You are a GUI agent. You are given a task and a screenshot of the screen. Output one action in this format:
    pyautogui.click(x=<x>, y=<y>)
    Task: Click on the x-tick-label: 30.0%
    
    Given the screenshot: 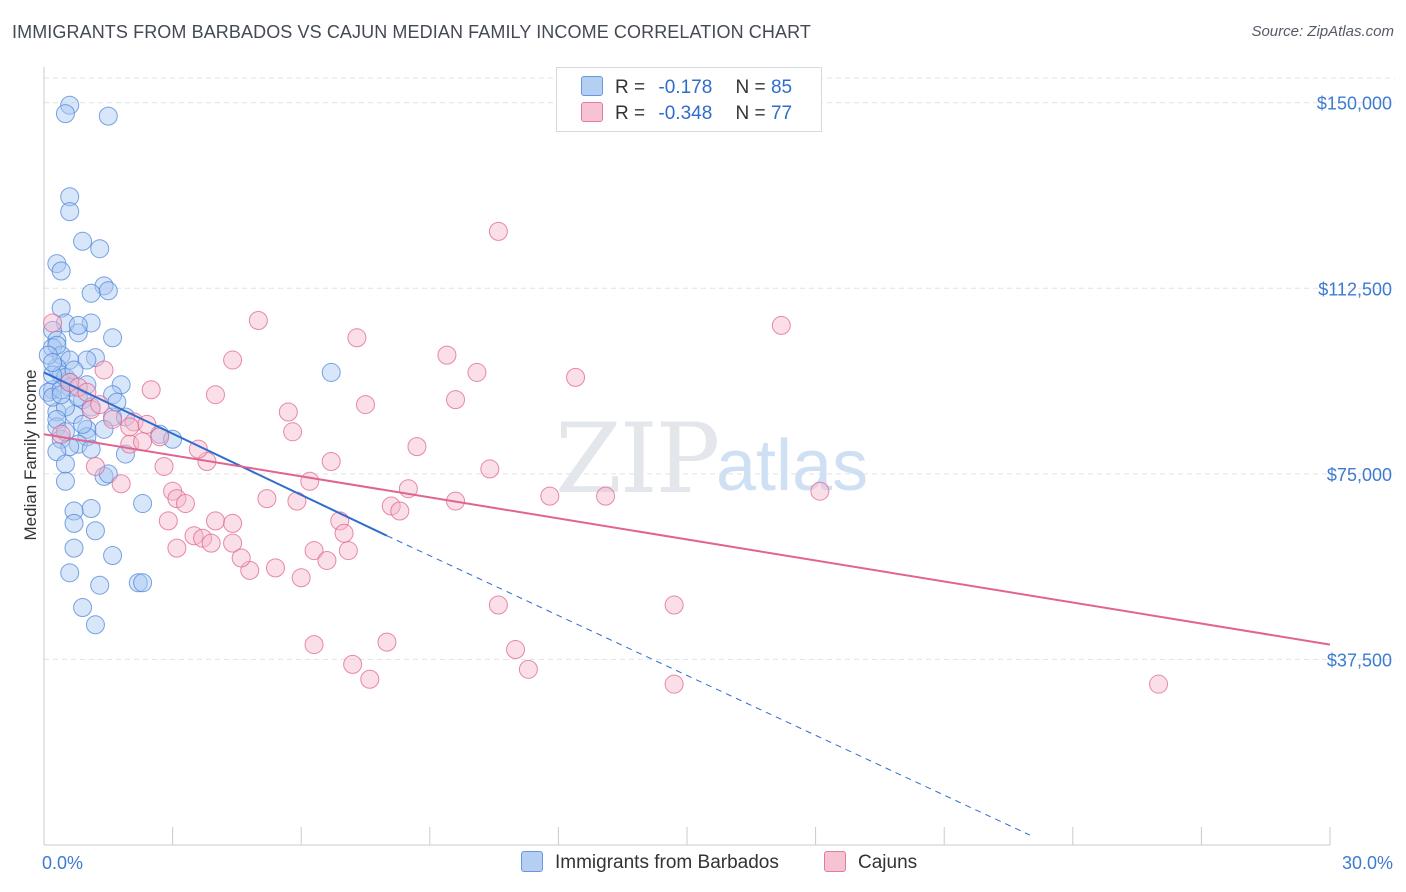 What is the action you would take?
    pyautogui.click(x=1367, y=863)
    